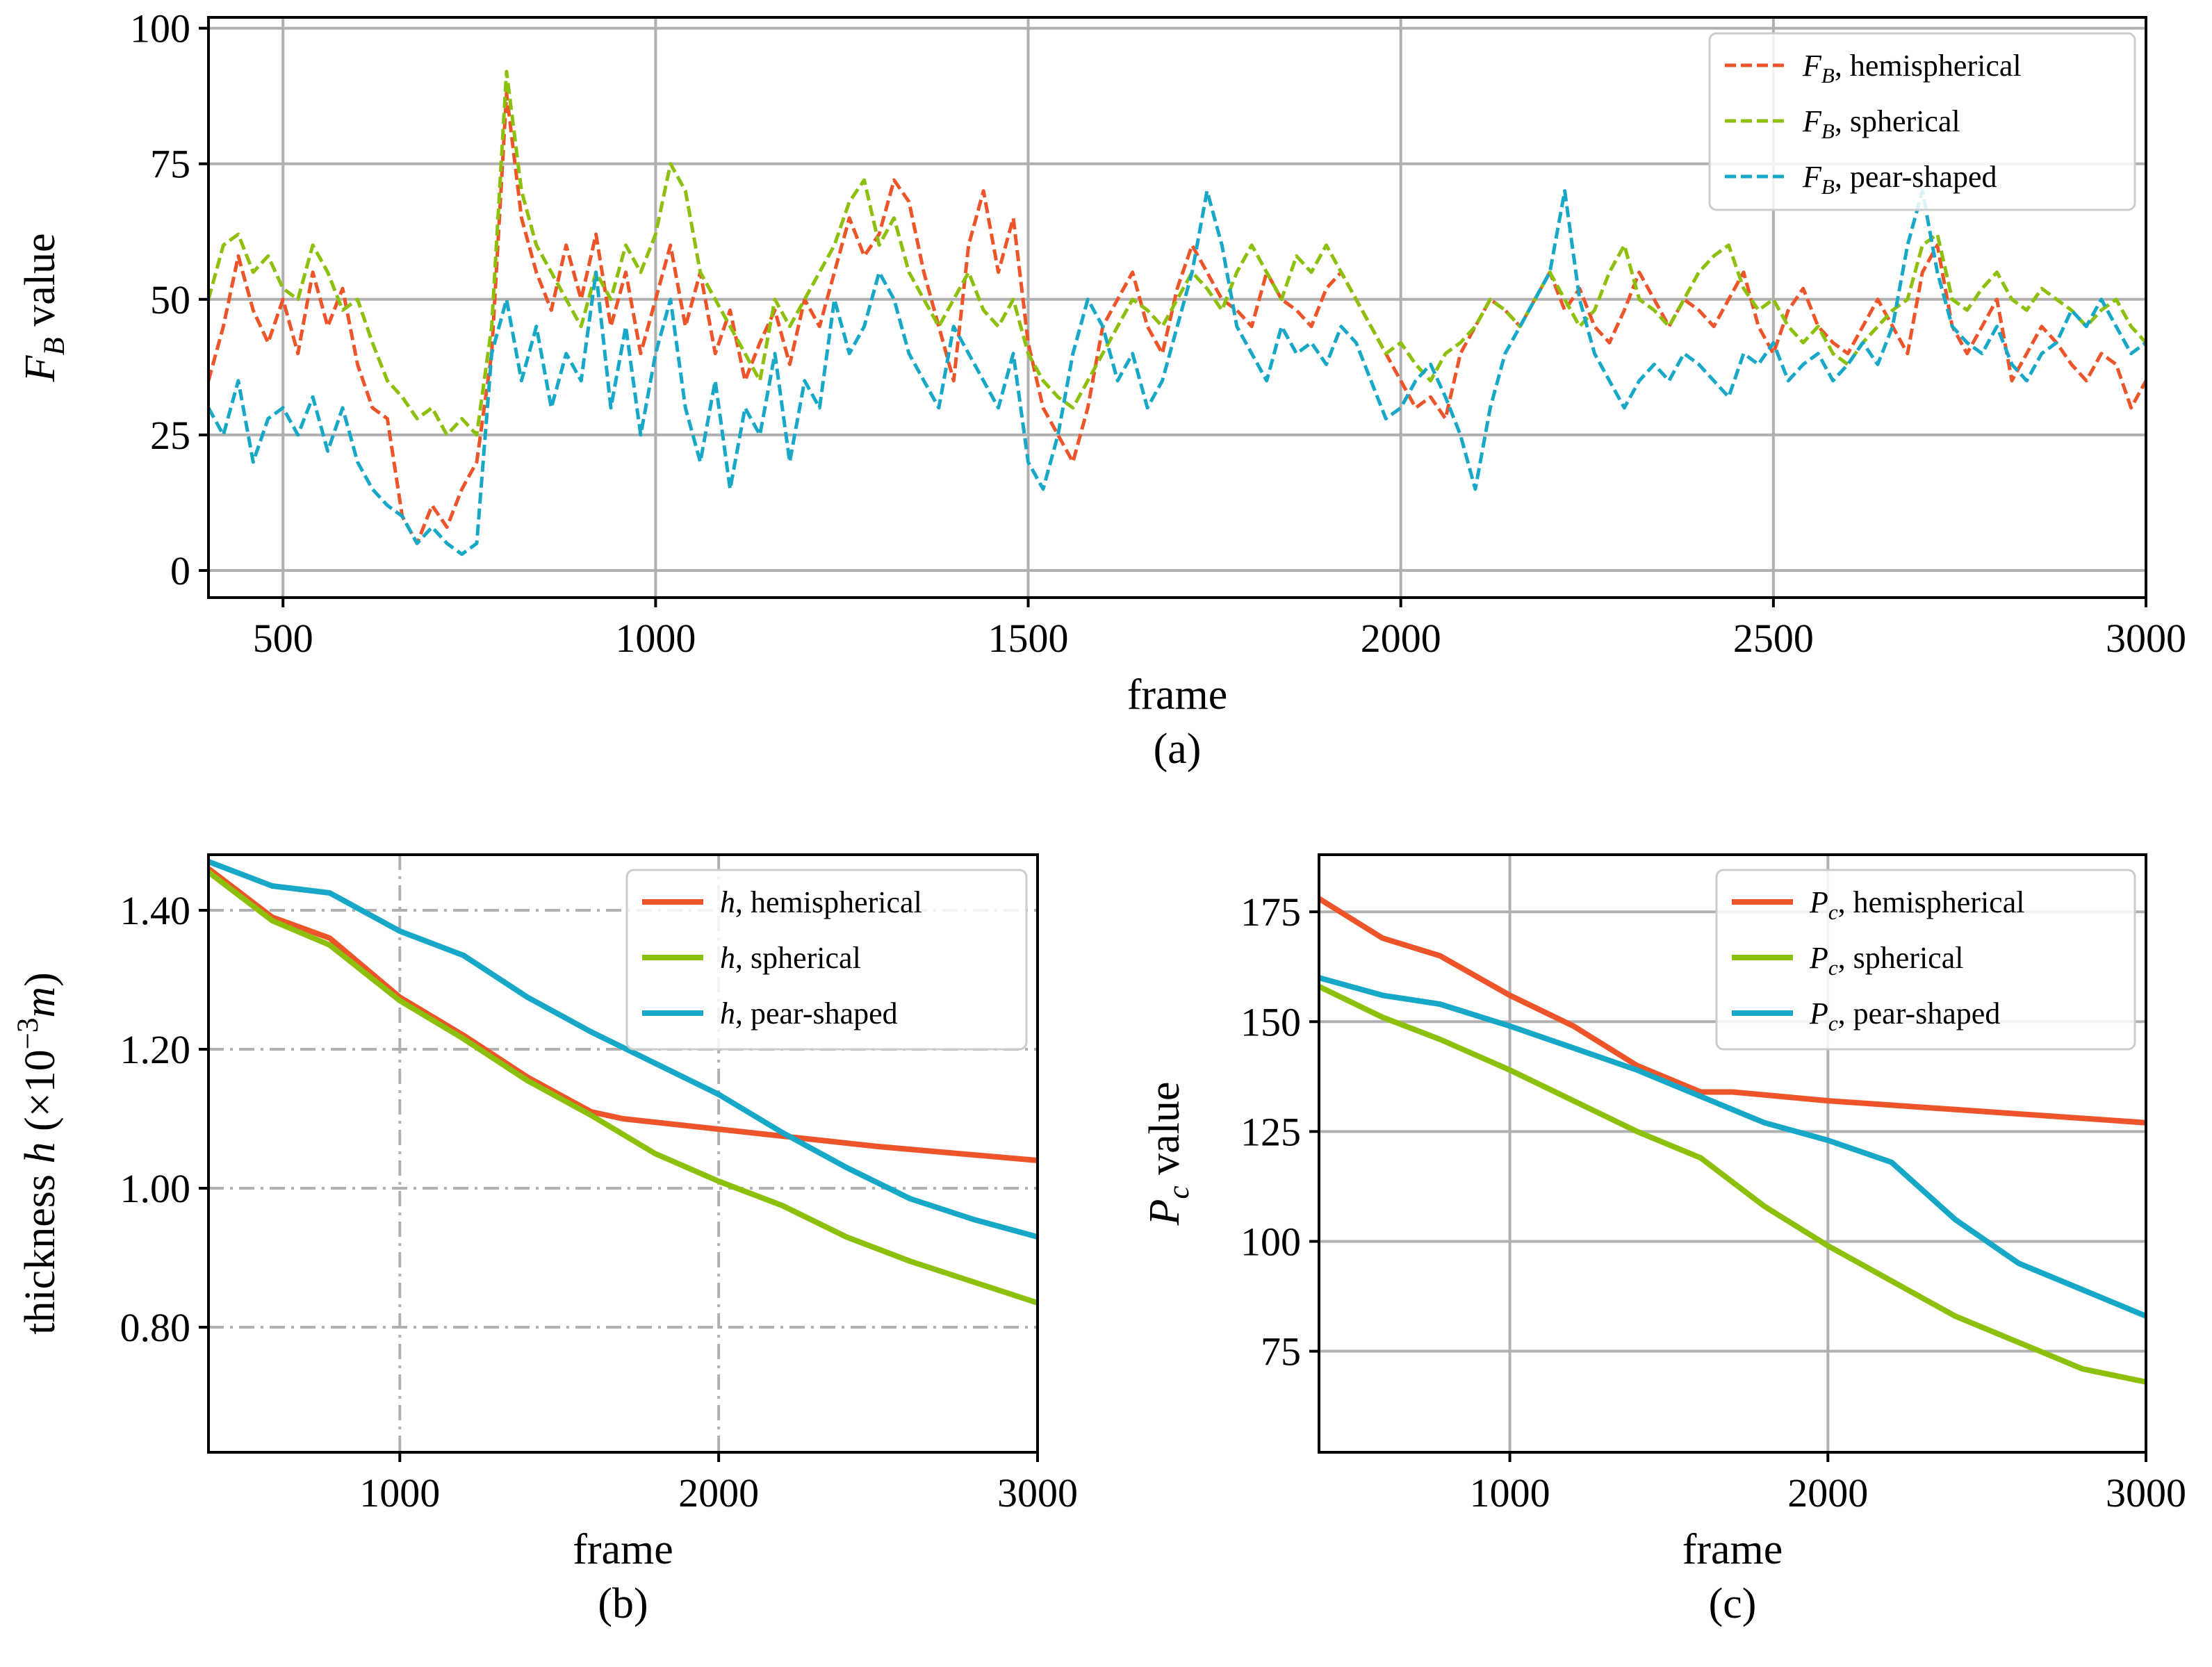 The height and width of the screenshot is (1667, 2212). I want to click on panel-a-y-axis-label: FB​ value, so click(44, 308).